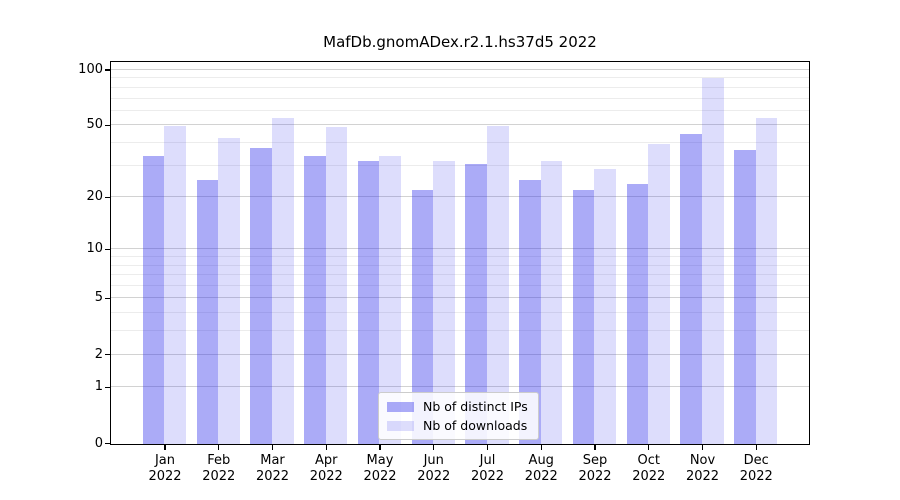  I want to click on bar-group-nov, so click(702, 253).